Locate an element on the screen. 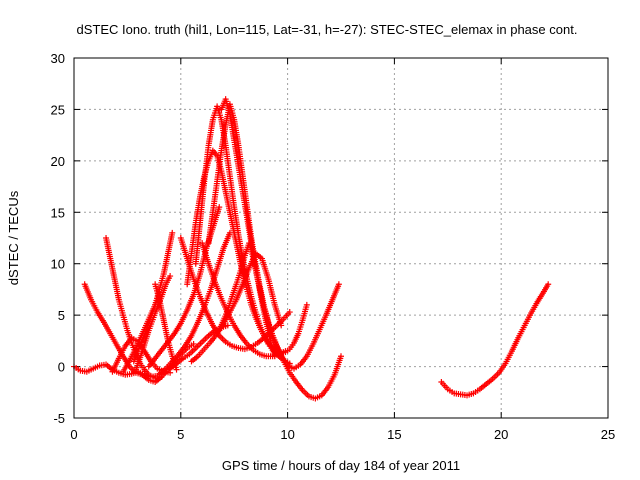 The height and width of the screenshot is (480, 640). y-tick-label: 30 is located at coordinates (58, 58).